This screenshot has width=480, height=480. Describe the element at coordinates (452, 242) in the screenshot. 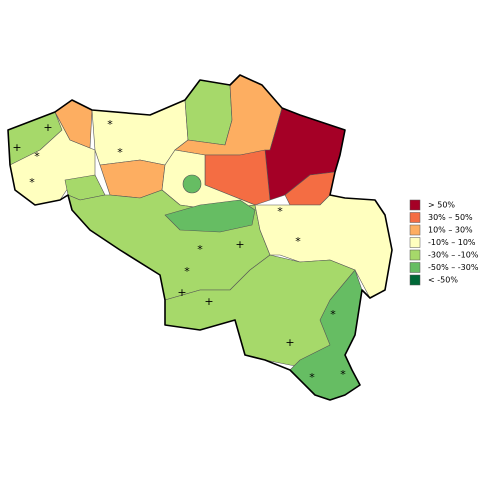

I see `legend-label: -10% – 10%` at that location.